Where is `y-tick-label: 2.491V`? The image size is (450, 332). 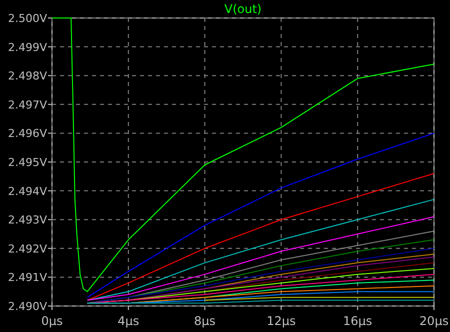 y-tick-label: 2.491V is located at coordinates (28, 277).